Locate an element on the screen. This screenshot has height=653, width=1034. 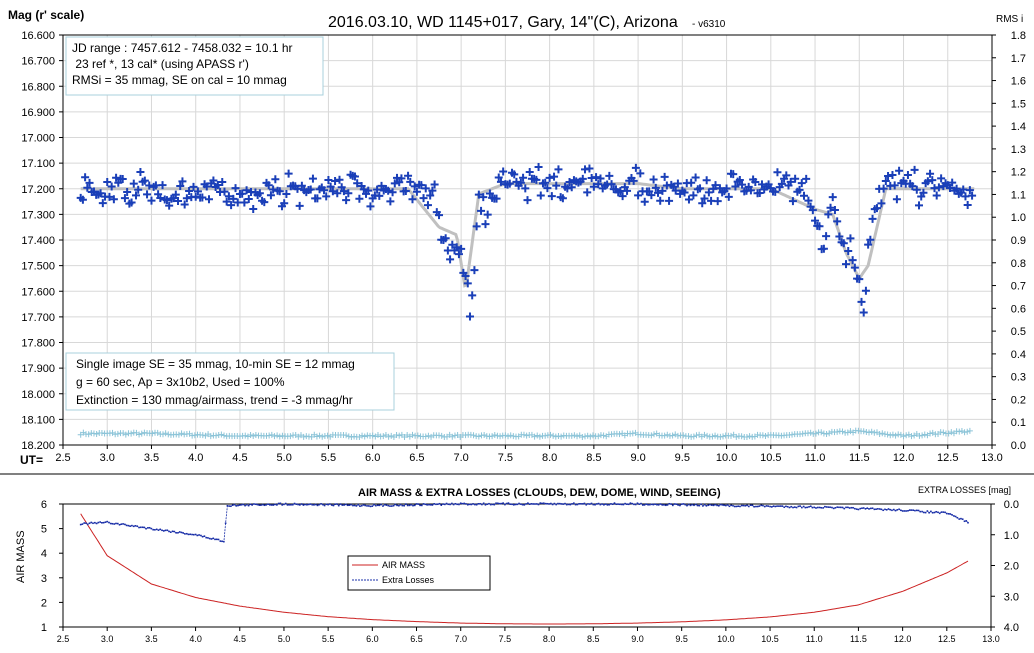
bottom-x-tick-label: 8.0 is located at coordinates (549, 639).